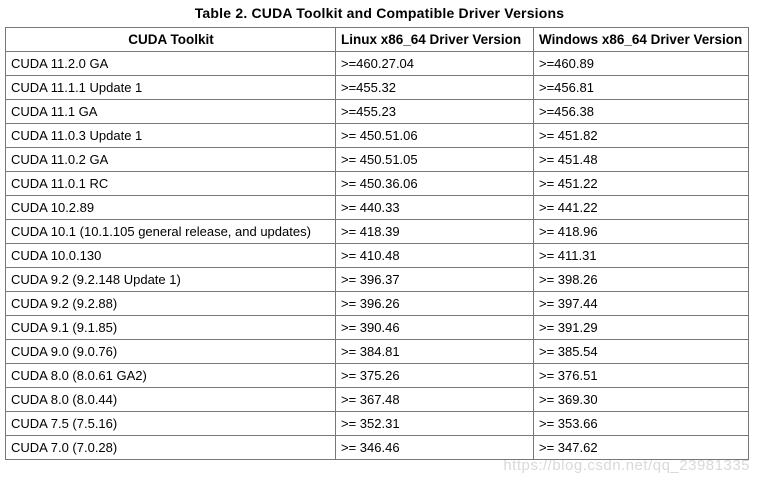 The width and height of the screenshot is (759, 482). Describe the element at coordinates (434, 135) in the screenshot. I see `cell-linux-driver: >= 450.51.06` at that location.